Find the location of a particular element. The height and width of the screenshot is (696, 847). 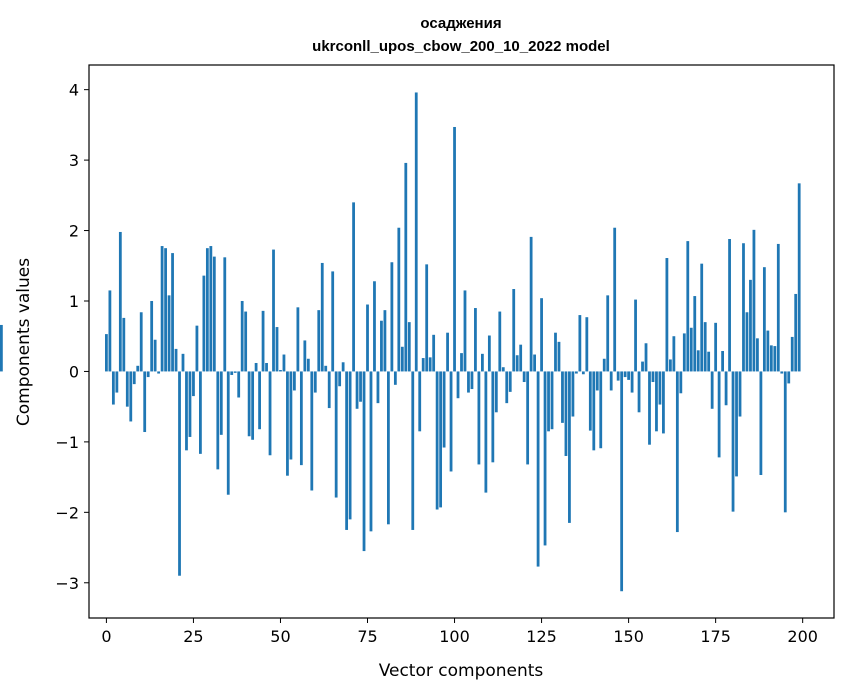

y-tick-label: 4 is located at coordinates (74, 90).